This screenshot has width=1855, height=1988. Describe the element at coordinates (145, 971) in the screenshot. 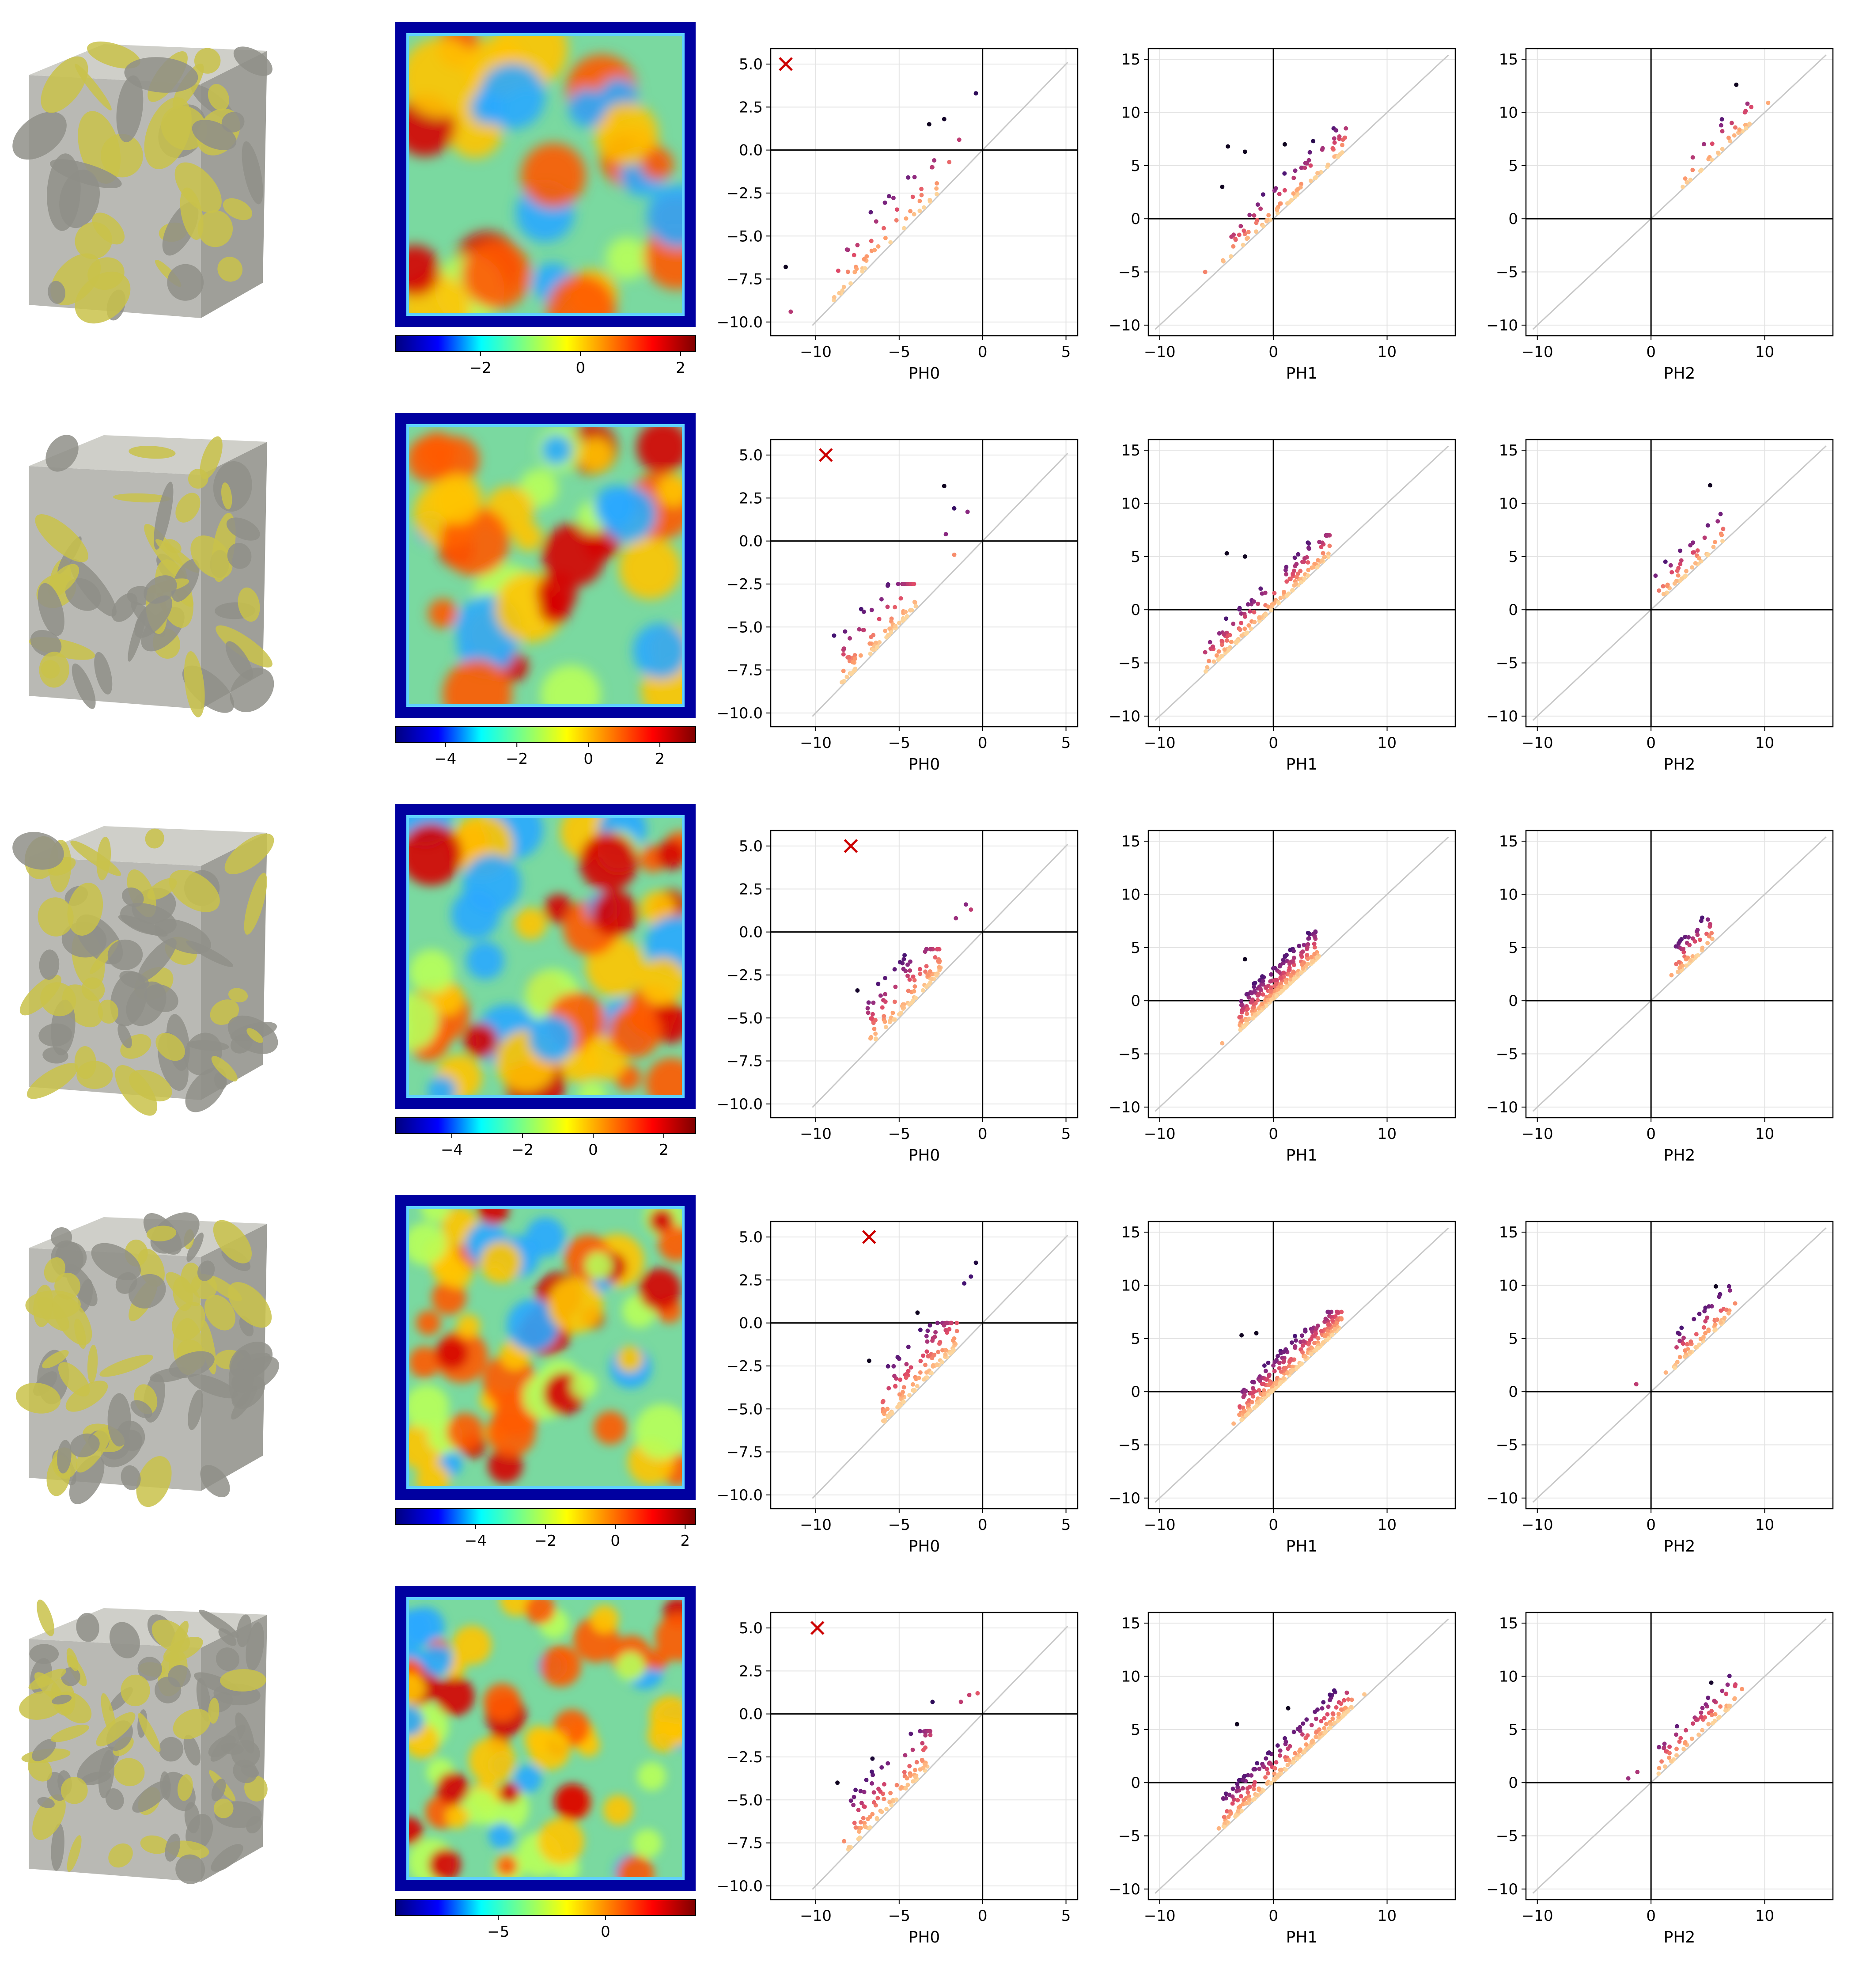

I see `isosurface-cube` at that location.